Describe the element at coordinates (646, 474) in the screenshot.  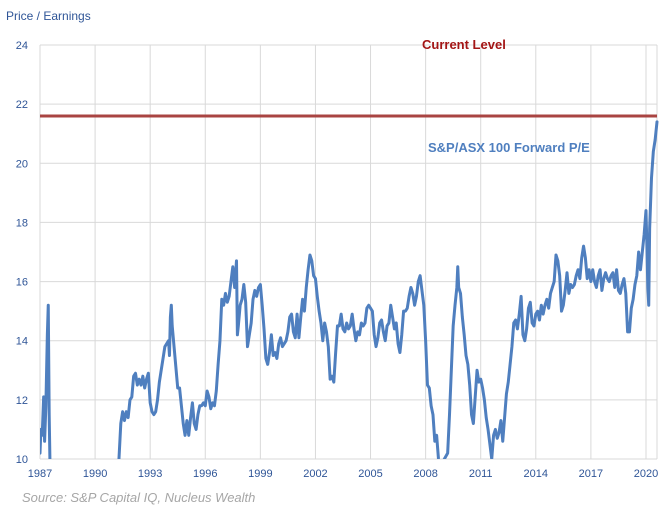
I see `x-tick-label: 2020` at that location.